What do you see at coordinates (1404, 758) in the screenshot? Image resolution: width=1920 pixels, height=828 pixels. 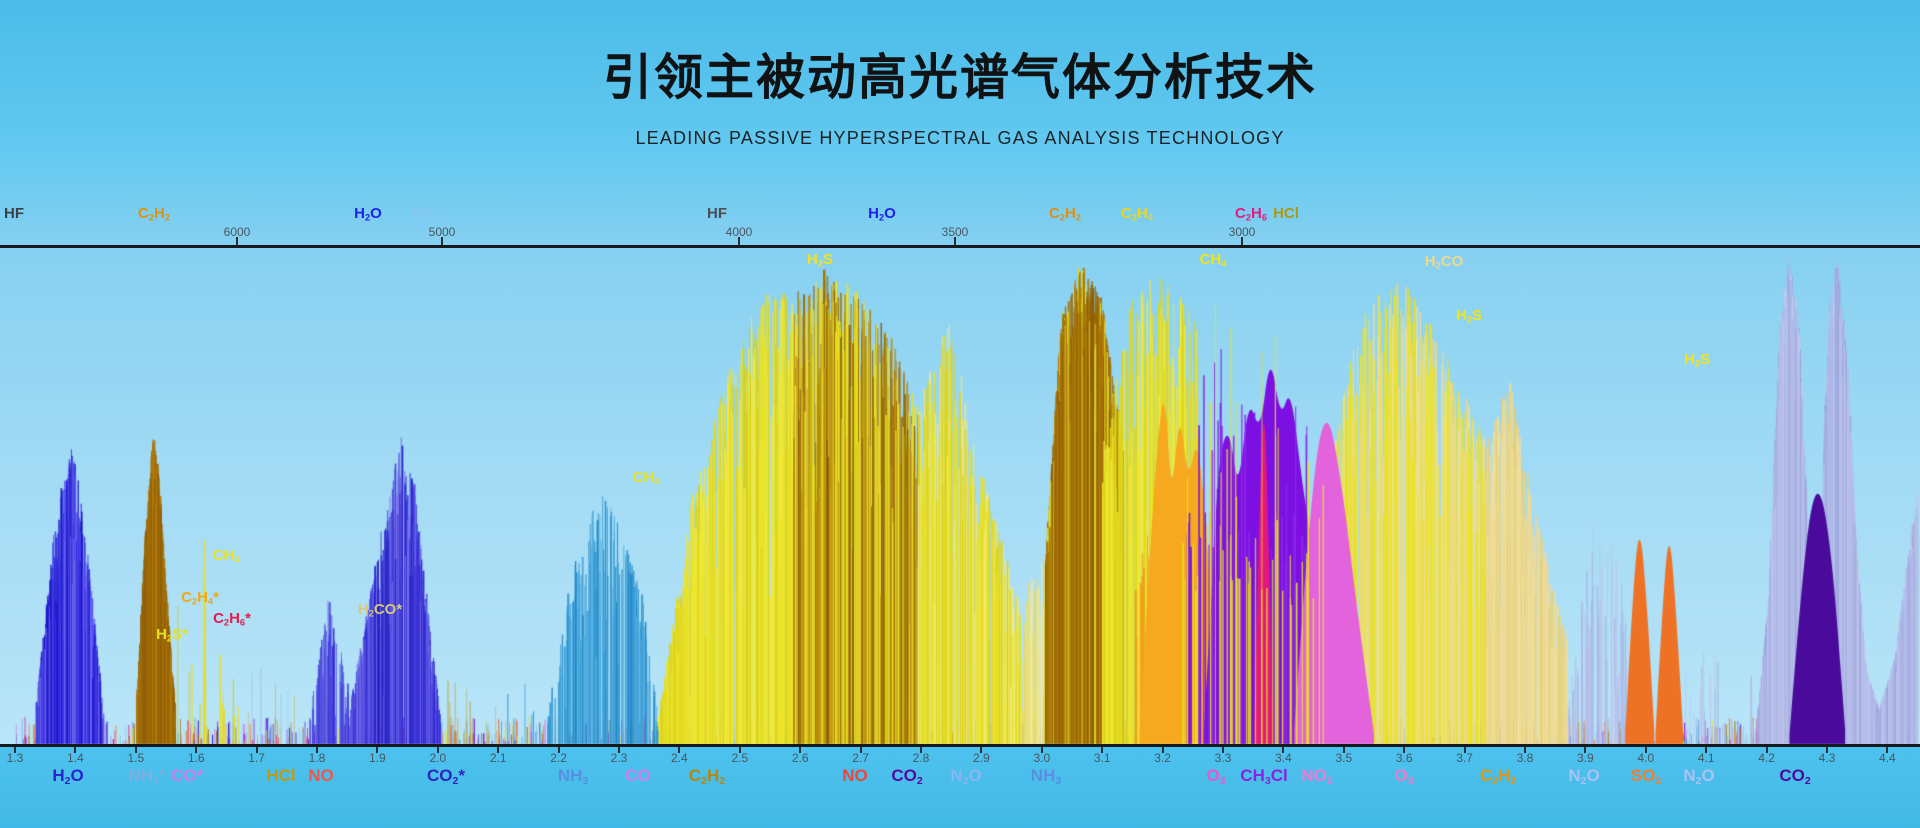 I see `wavelength-tick-label: 3.6` at bounding box center [1404, 758].